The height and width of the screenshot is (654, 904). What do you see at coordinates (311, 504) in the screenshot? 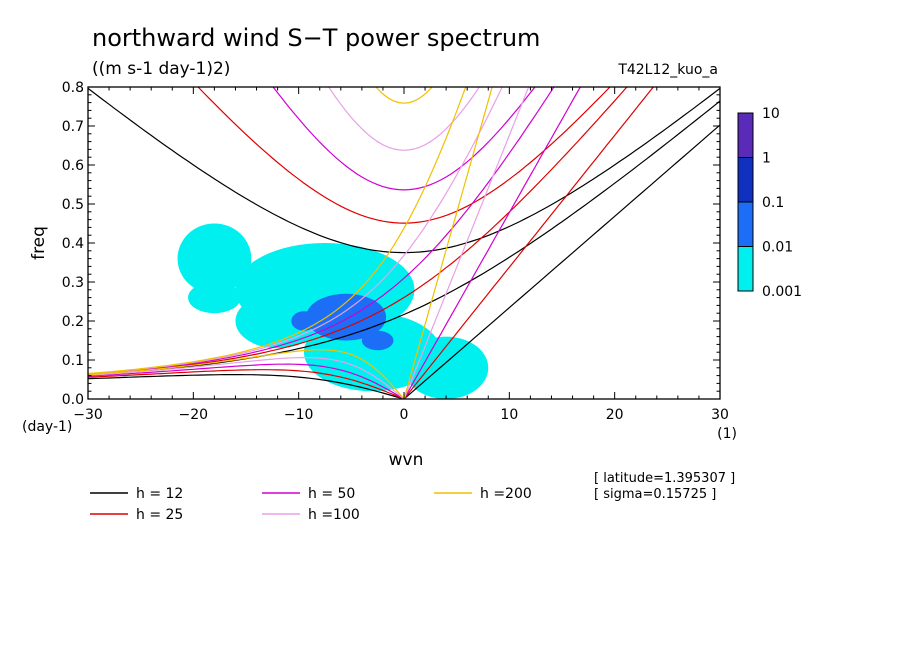
I see `legend: h = 12 h = 25 h = 50 h =100 h =200` at bounding box center [311, 504].